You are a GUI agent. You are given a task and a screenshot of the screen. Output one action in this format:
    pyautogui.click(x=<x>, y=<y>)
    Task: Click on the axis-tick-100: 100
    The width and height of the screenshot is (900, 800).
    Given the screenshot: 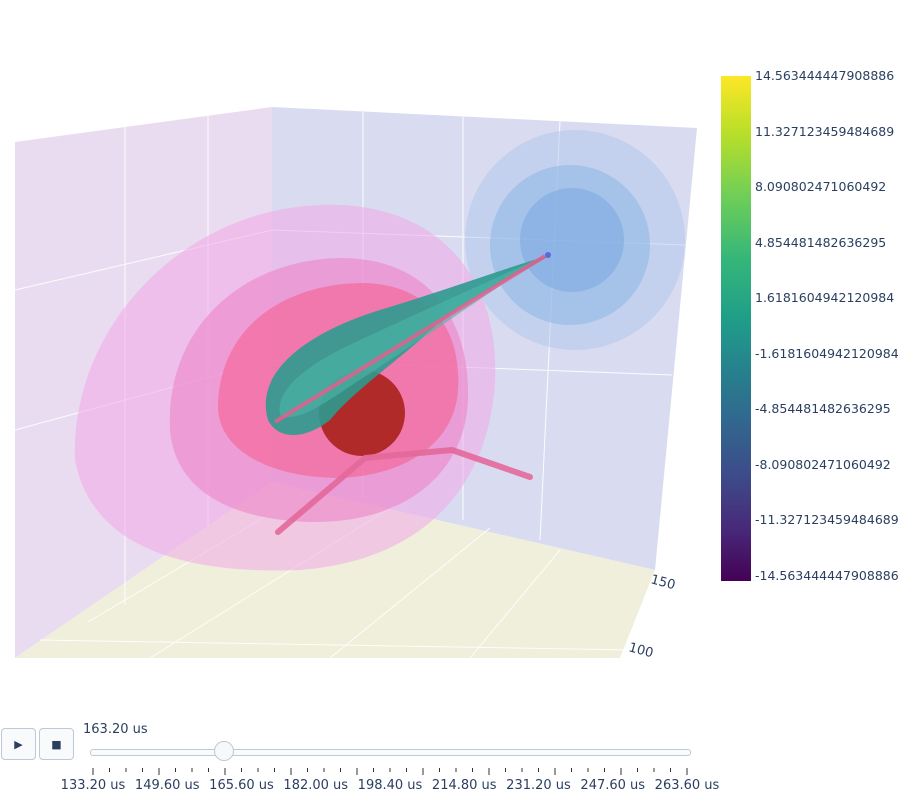 What is the action you would take?
    pyautogui.click(x=641, y=650)
    